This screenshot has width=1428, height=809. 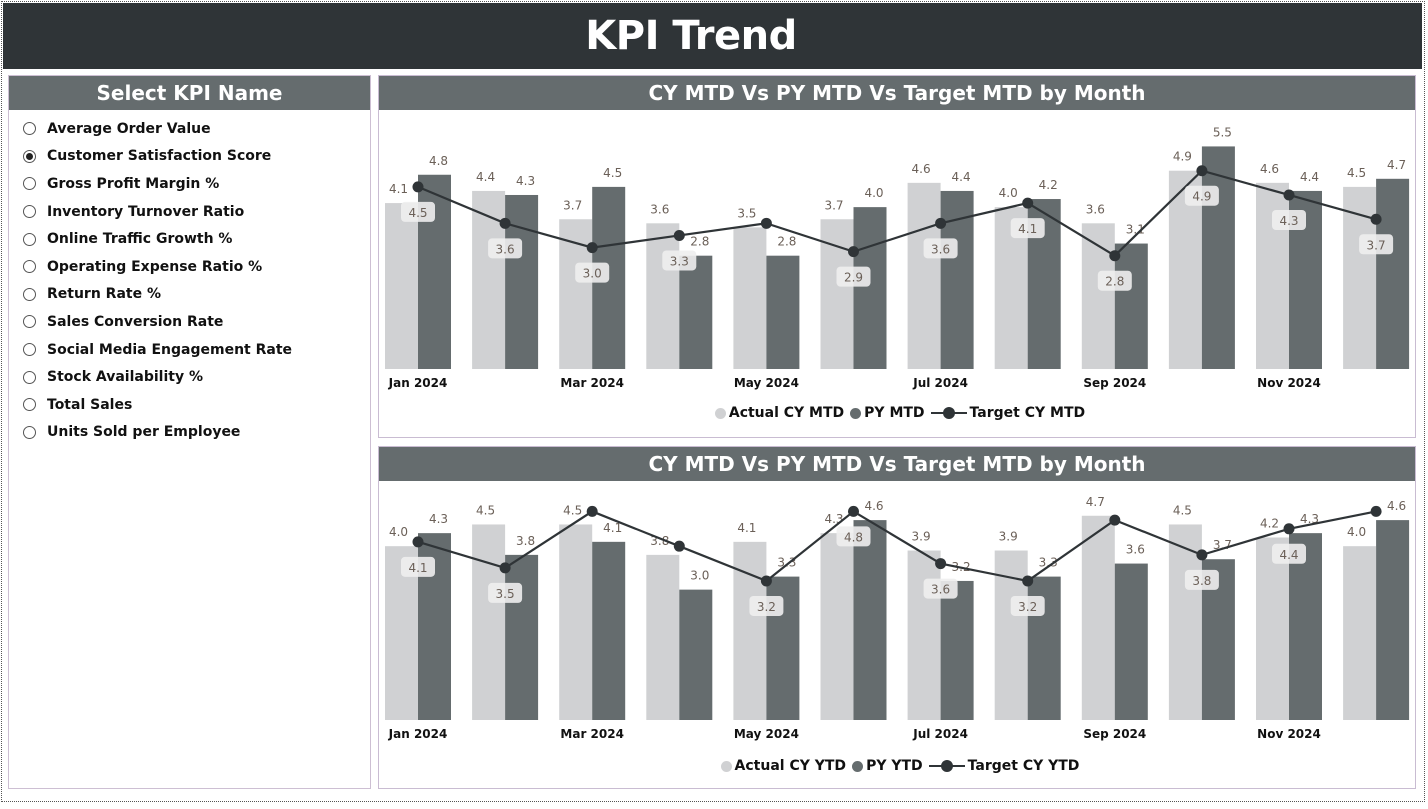 What do you see at coordinates (790, 766) in the screenshot?
I see `legend-label-actual: Actual CY YTD` at bounding box center [790, 766].